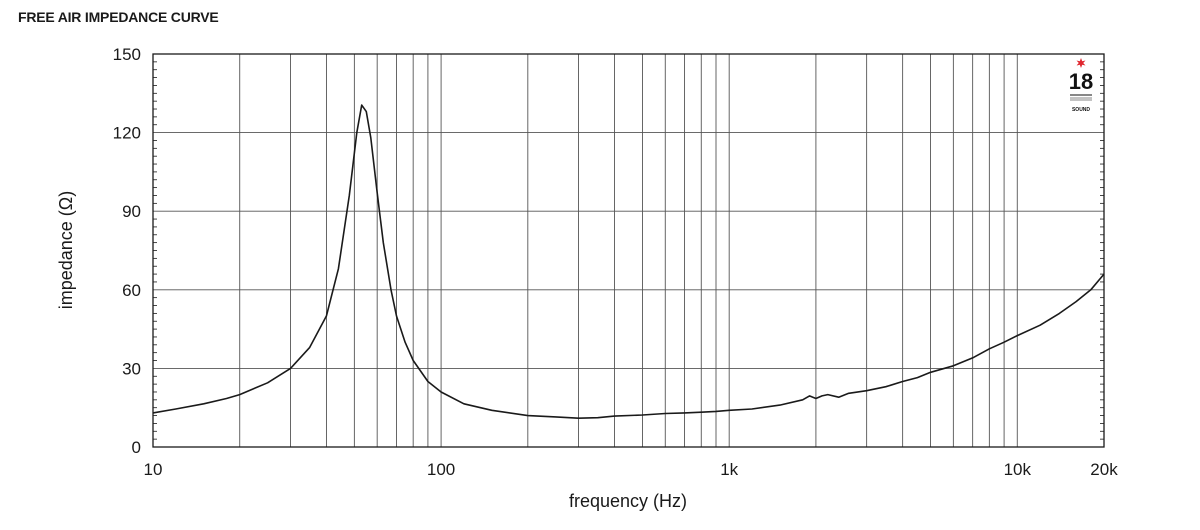 This screenshot has height=530, width=1200. What do you see at coordinates (118, 17) in the screenshot?
I see `chart-title: FREE AIR IMPEDANCE CURVE` at bounding box center [118, 17].